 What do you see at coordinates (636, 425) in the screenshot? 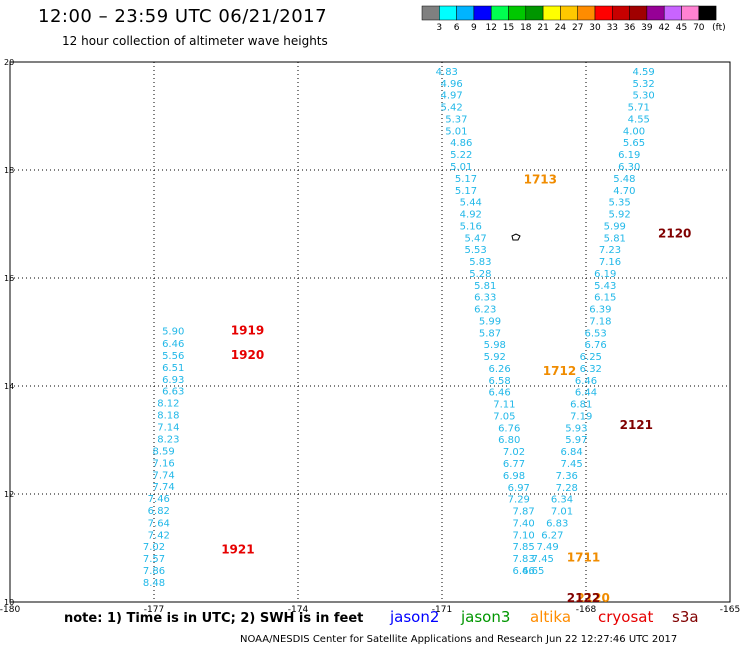
I see `pass-time-label: 2121` at bounding box center [636, 425].